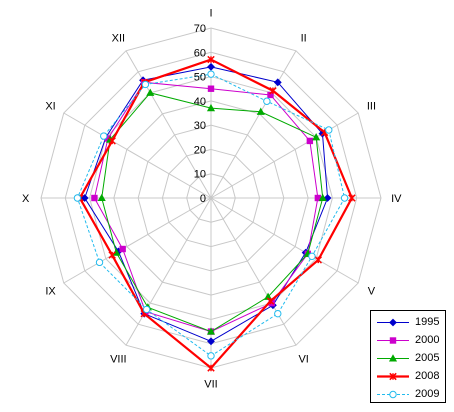 The width and height of the screenshot is (454, 412). What do you see at coordinates (303, 359) in the screenshot?
I see `category-label: VI` at bounding box center [303, 359].